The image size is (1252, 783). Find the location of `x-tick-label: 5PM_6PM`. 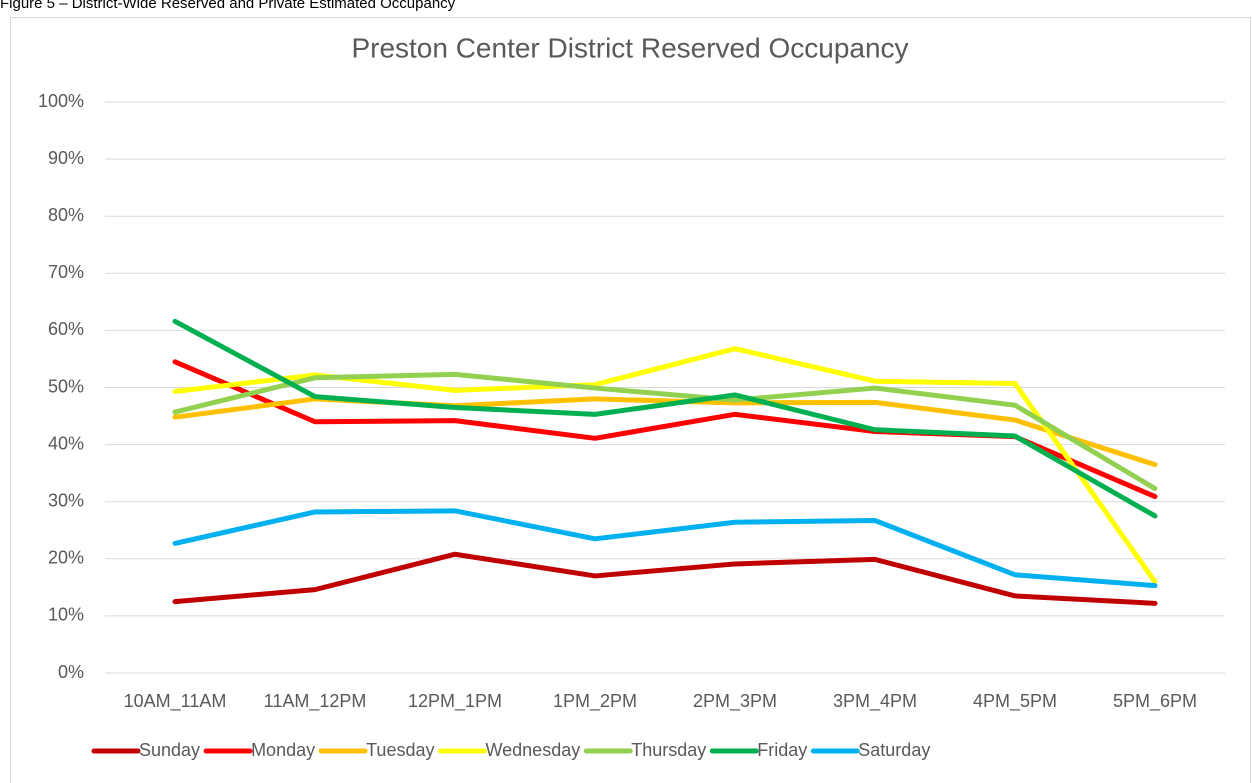

x-tick-label: 5PM_6PM is located at coordinates (1155, 701).